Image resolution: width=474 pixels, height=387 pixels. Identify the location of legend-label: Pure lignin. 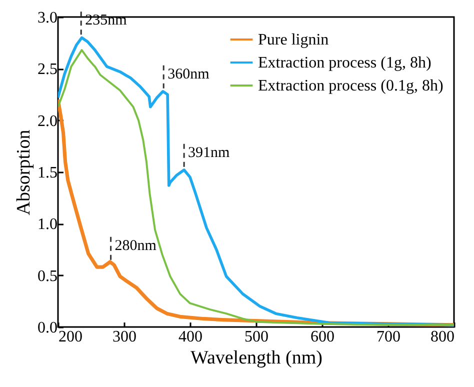
(293, 40).